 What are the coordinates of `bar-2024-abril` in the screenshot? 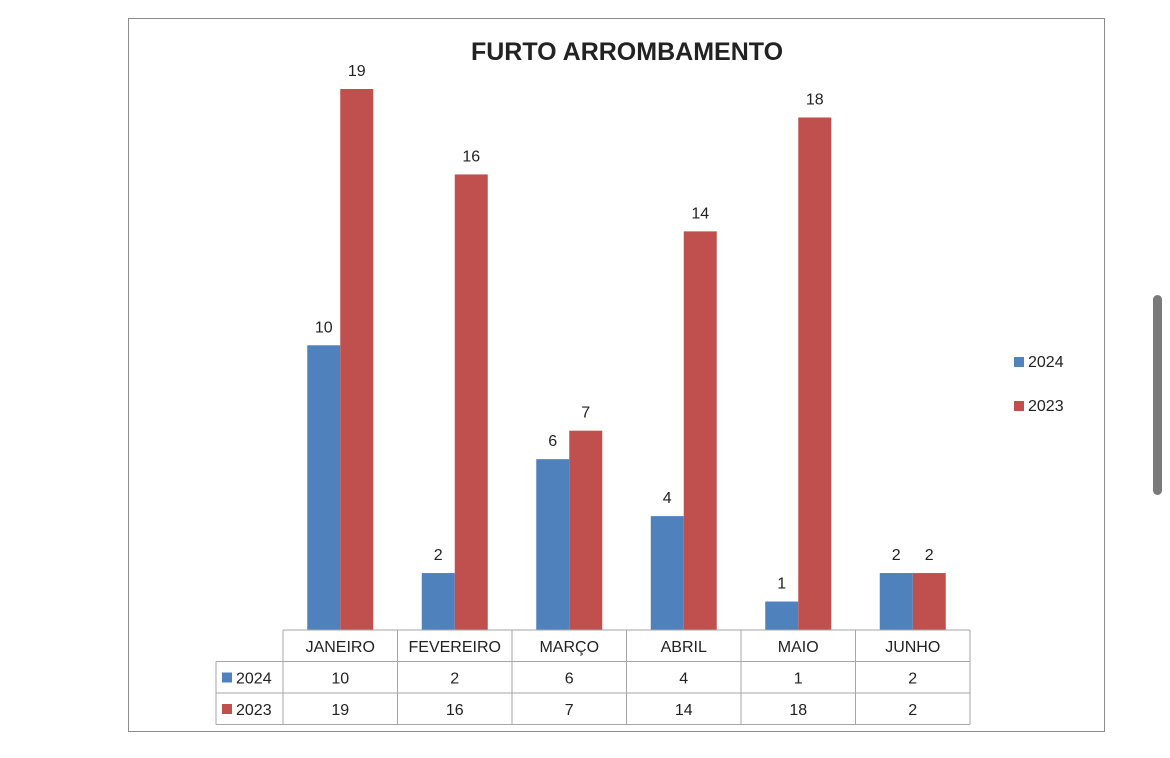 It's located at (667, 573).